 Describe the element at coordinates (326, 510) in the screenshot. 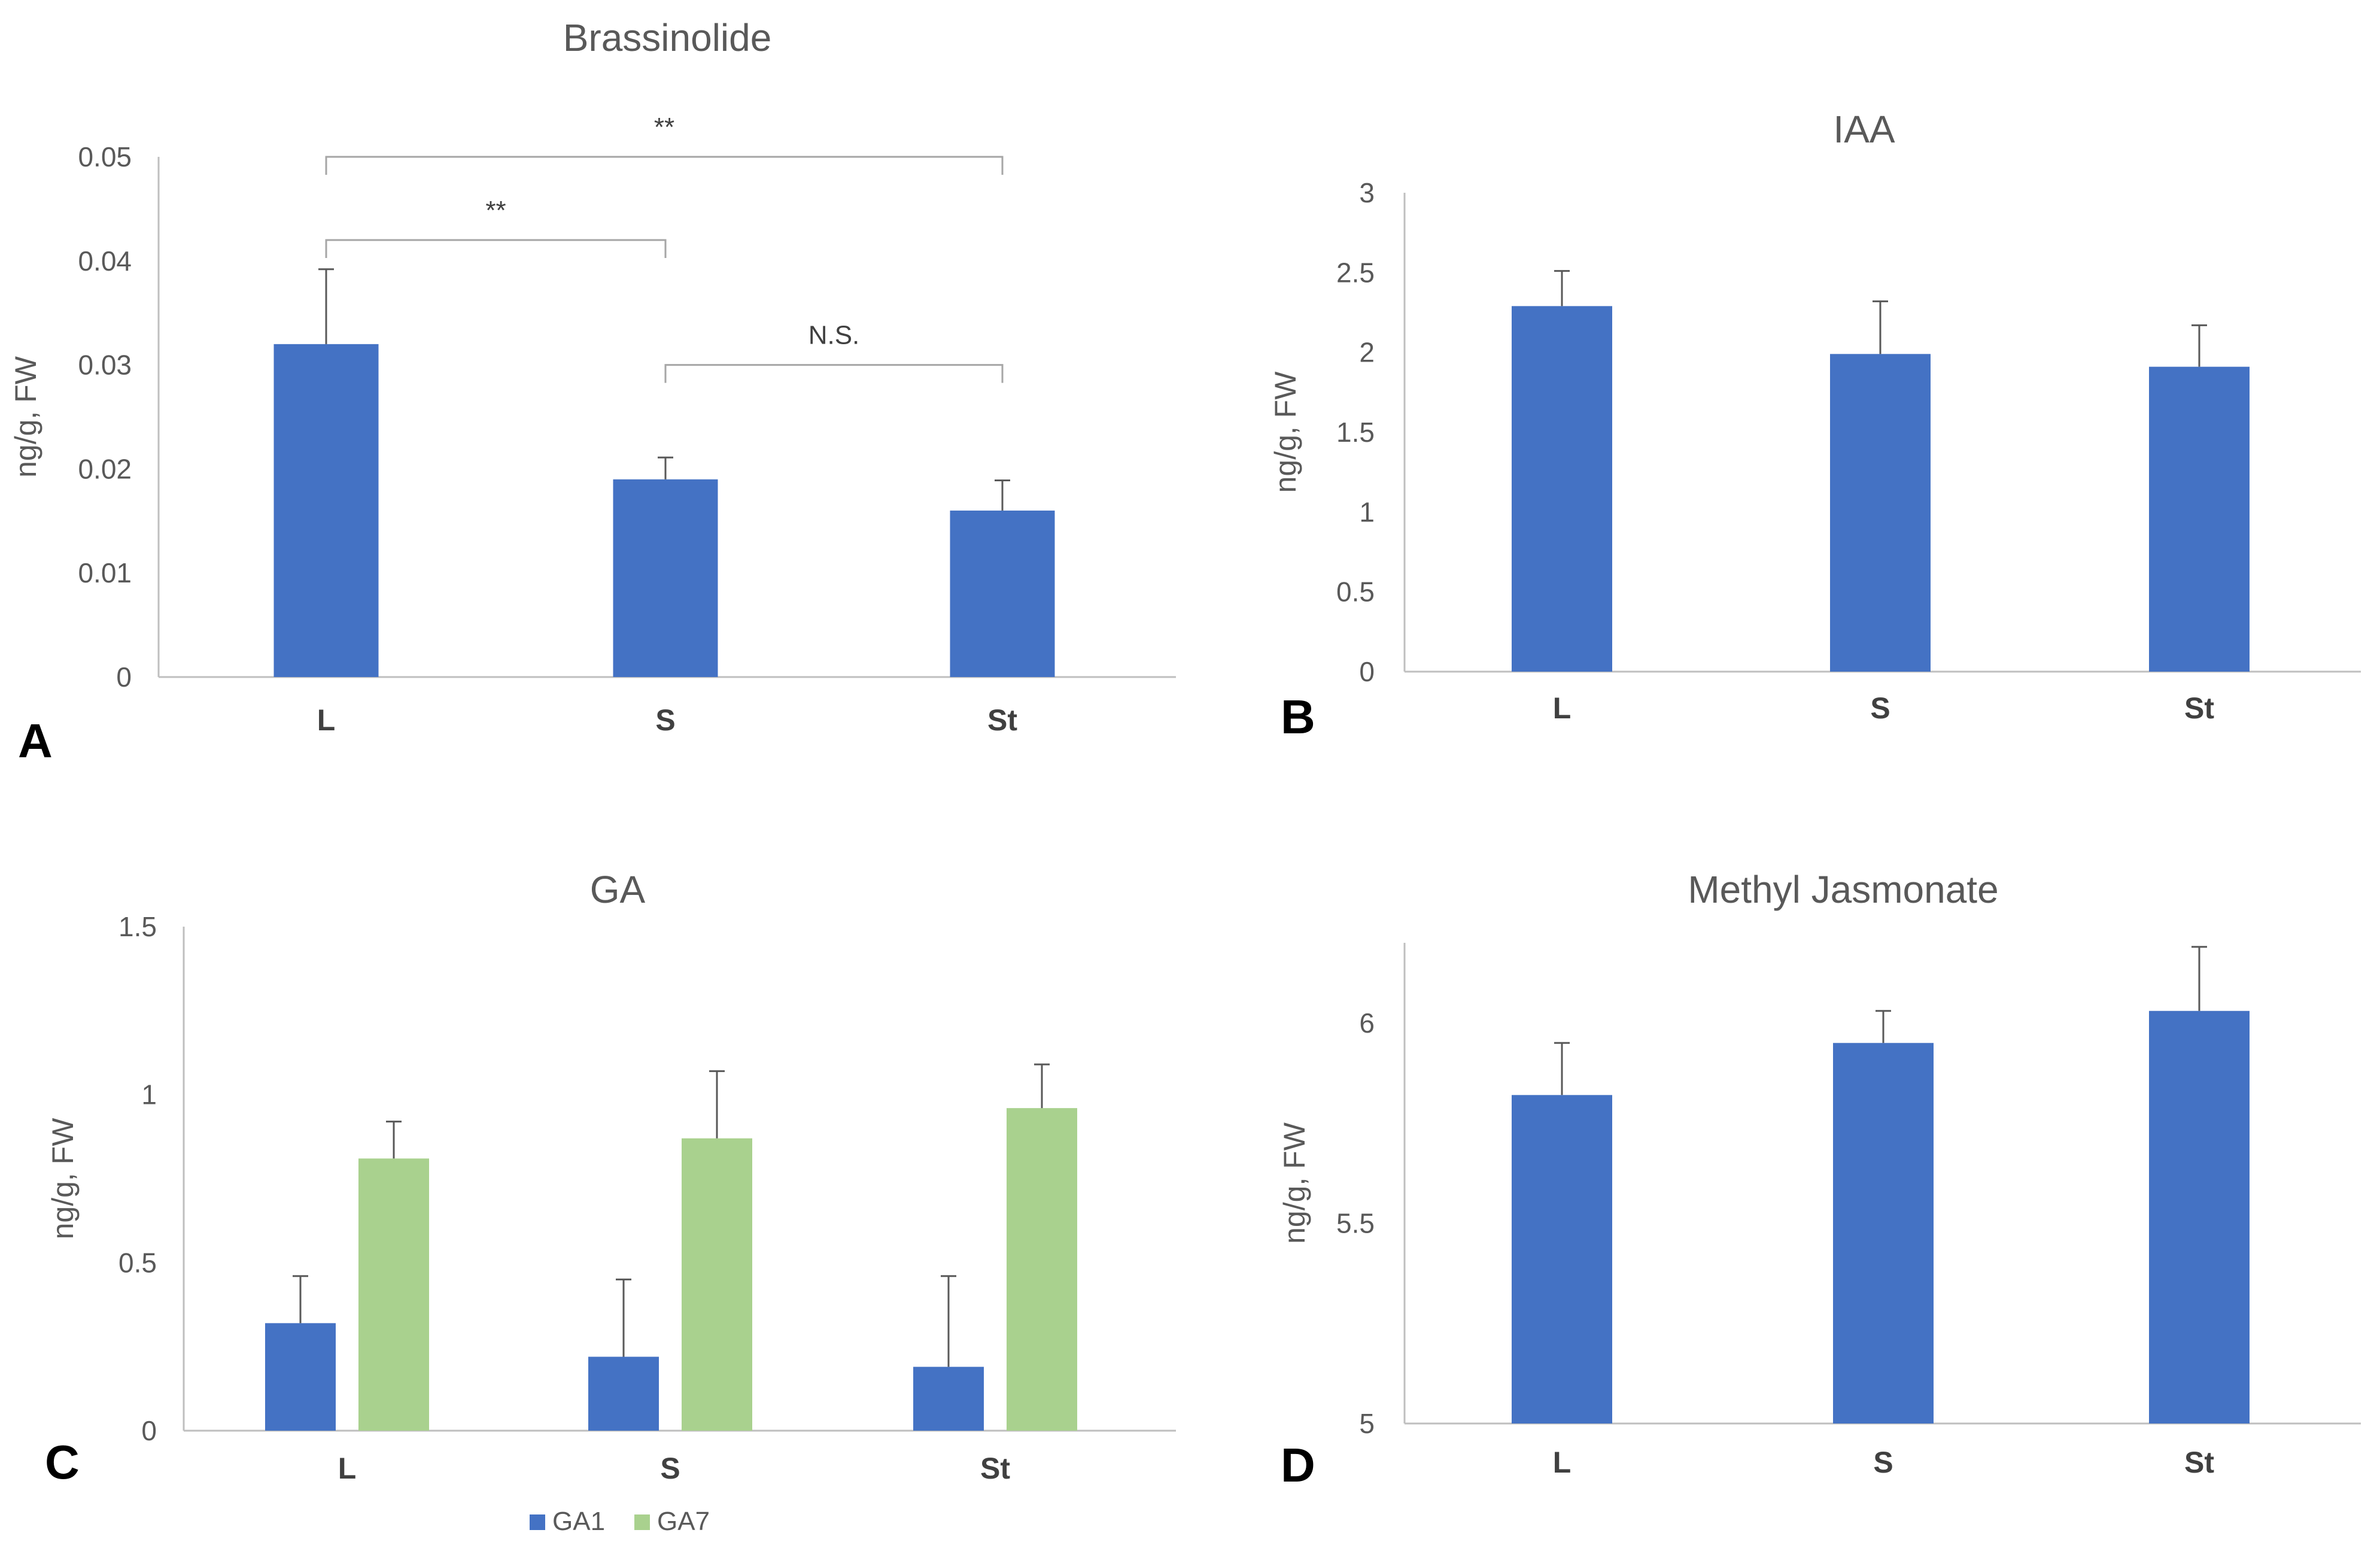

I see `bar-brassinolide-l` at that location.